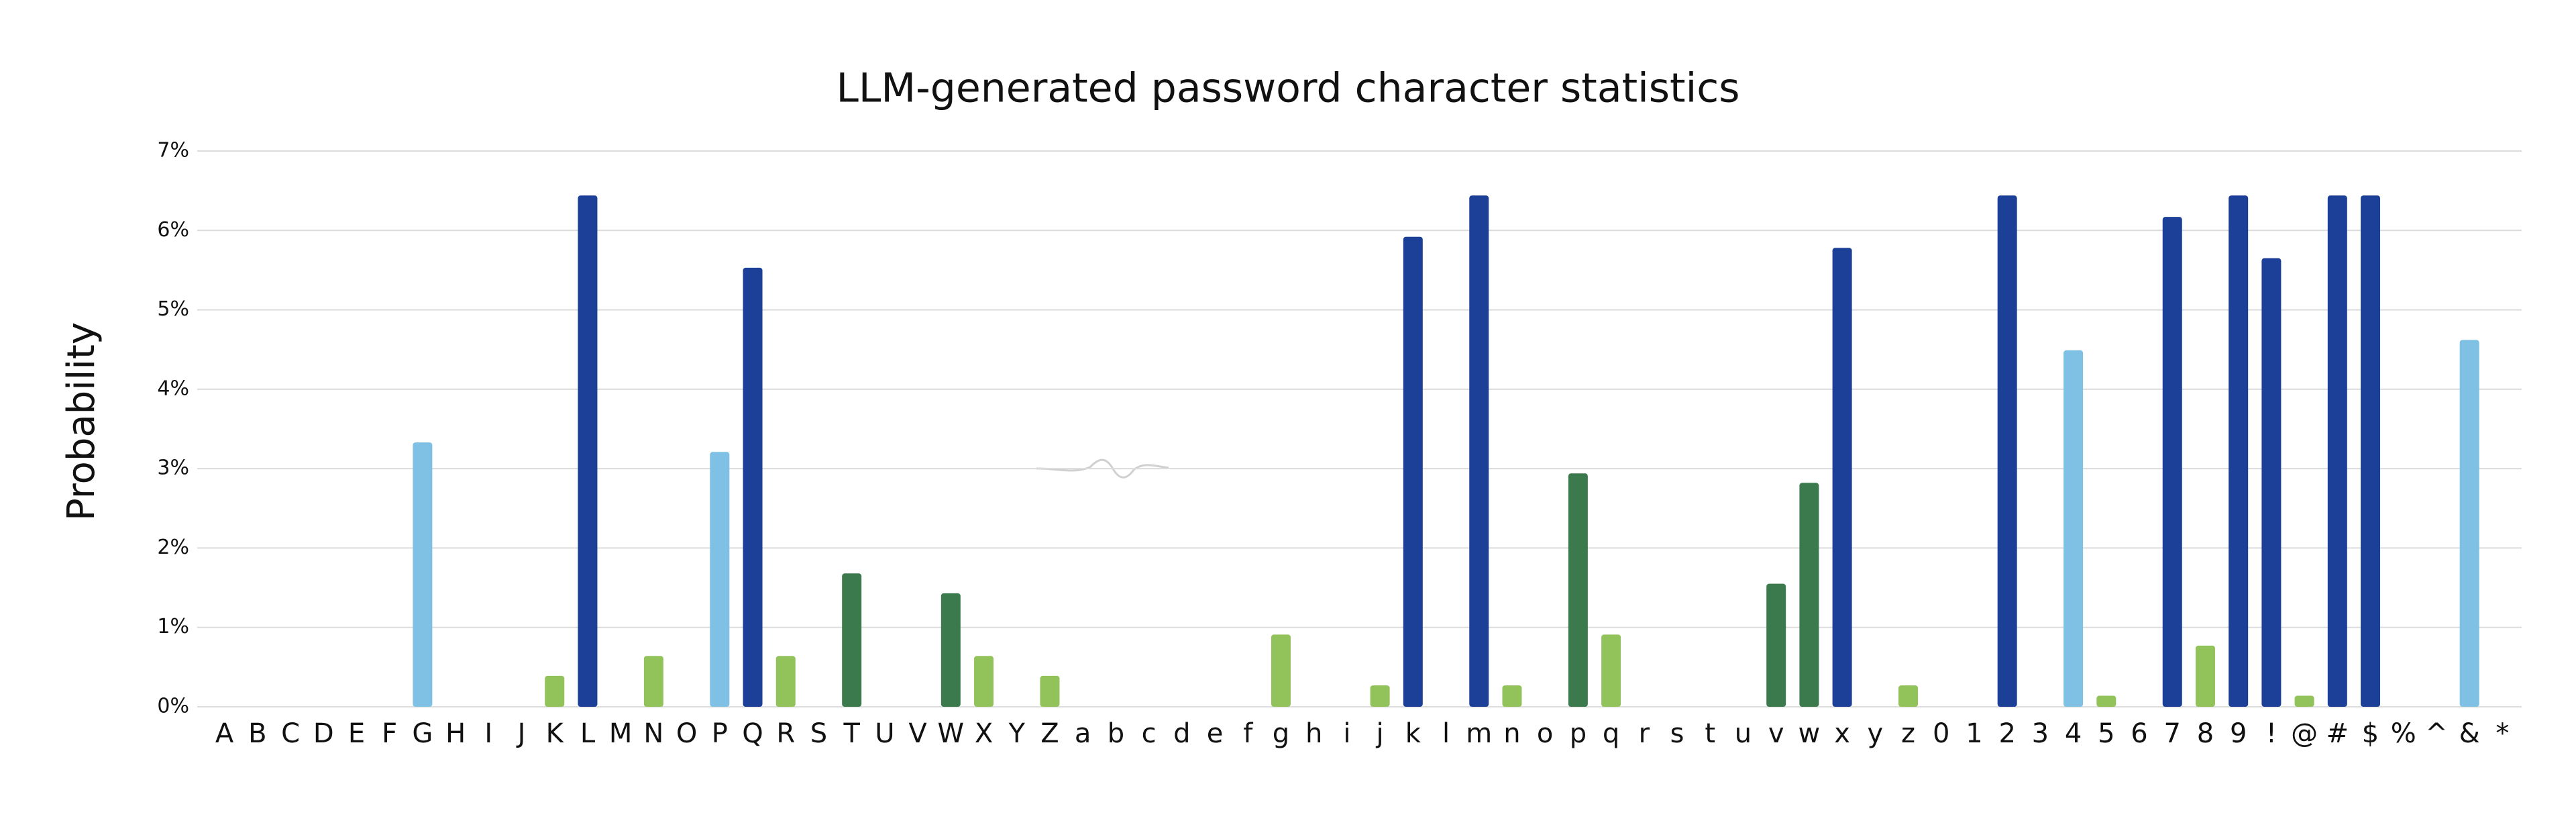  I want to click on x-tick-label: f, so click(1248, 734).